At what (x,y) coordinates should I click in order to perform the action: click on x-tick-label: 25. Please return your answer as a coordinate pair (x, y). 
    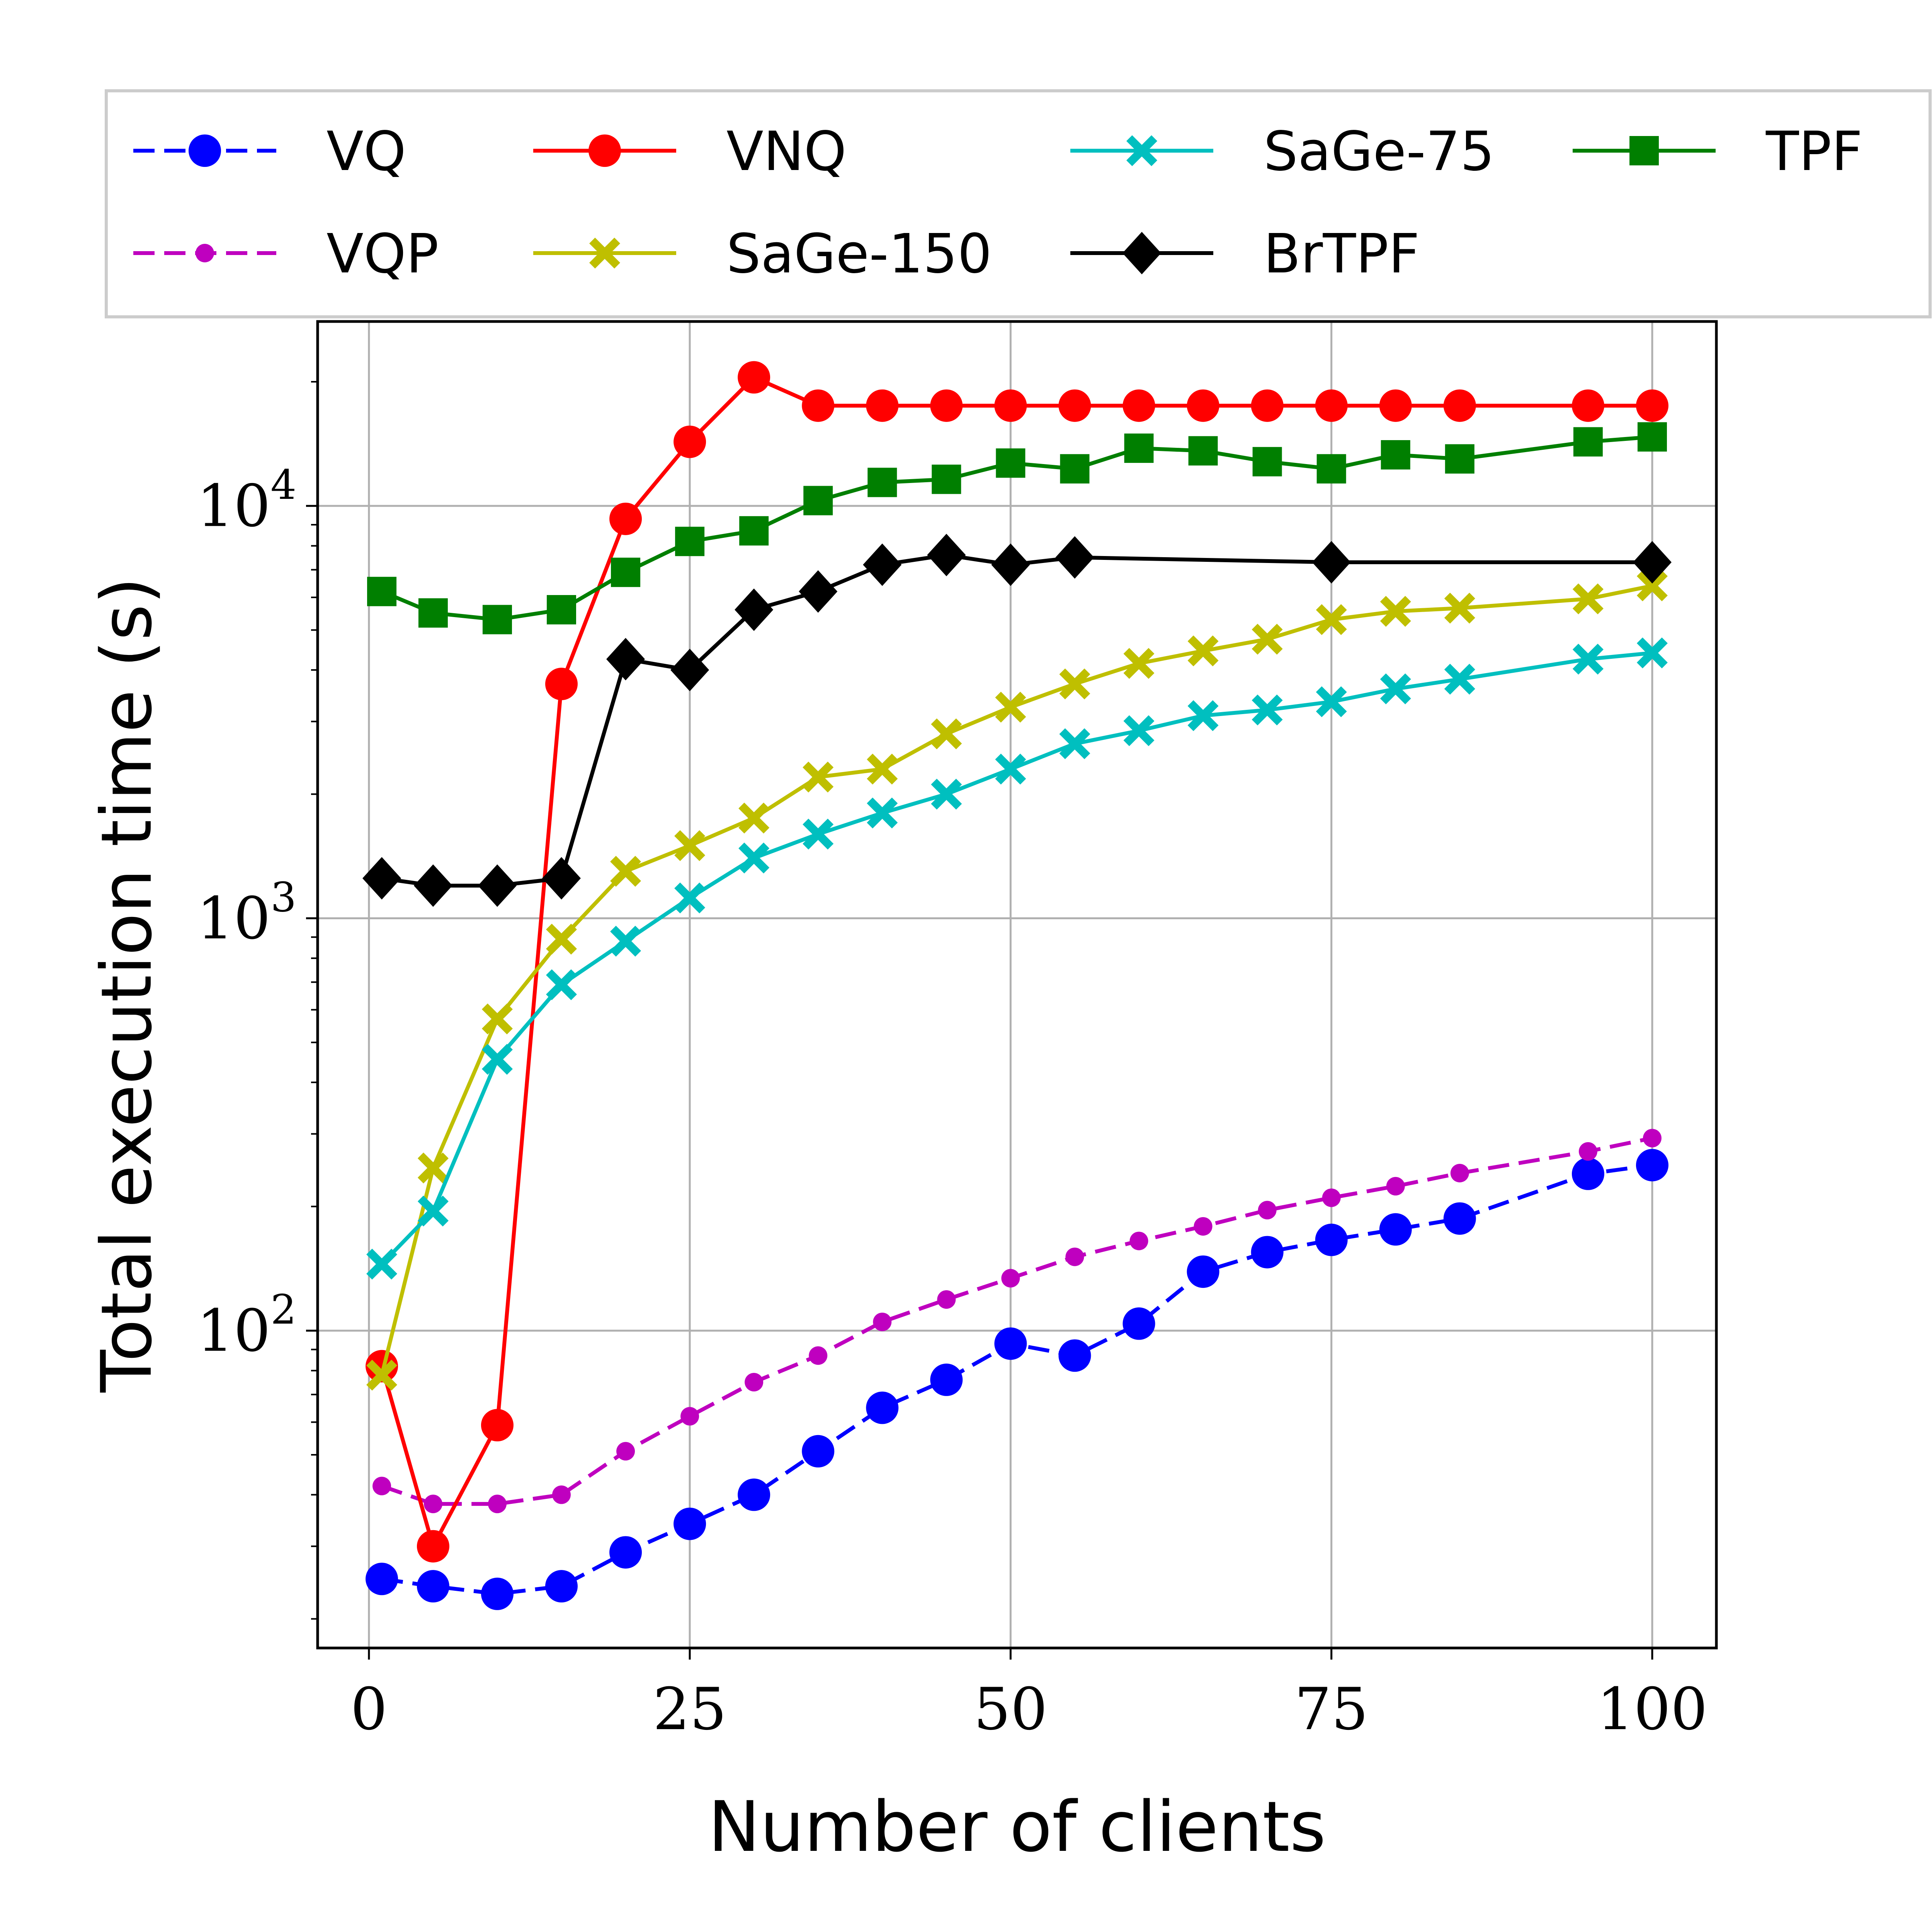
    Looking at the image, I should click on (690, 1710).